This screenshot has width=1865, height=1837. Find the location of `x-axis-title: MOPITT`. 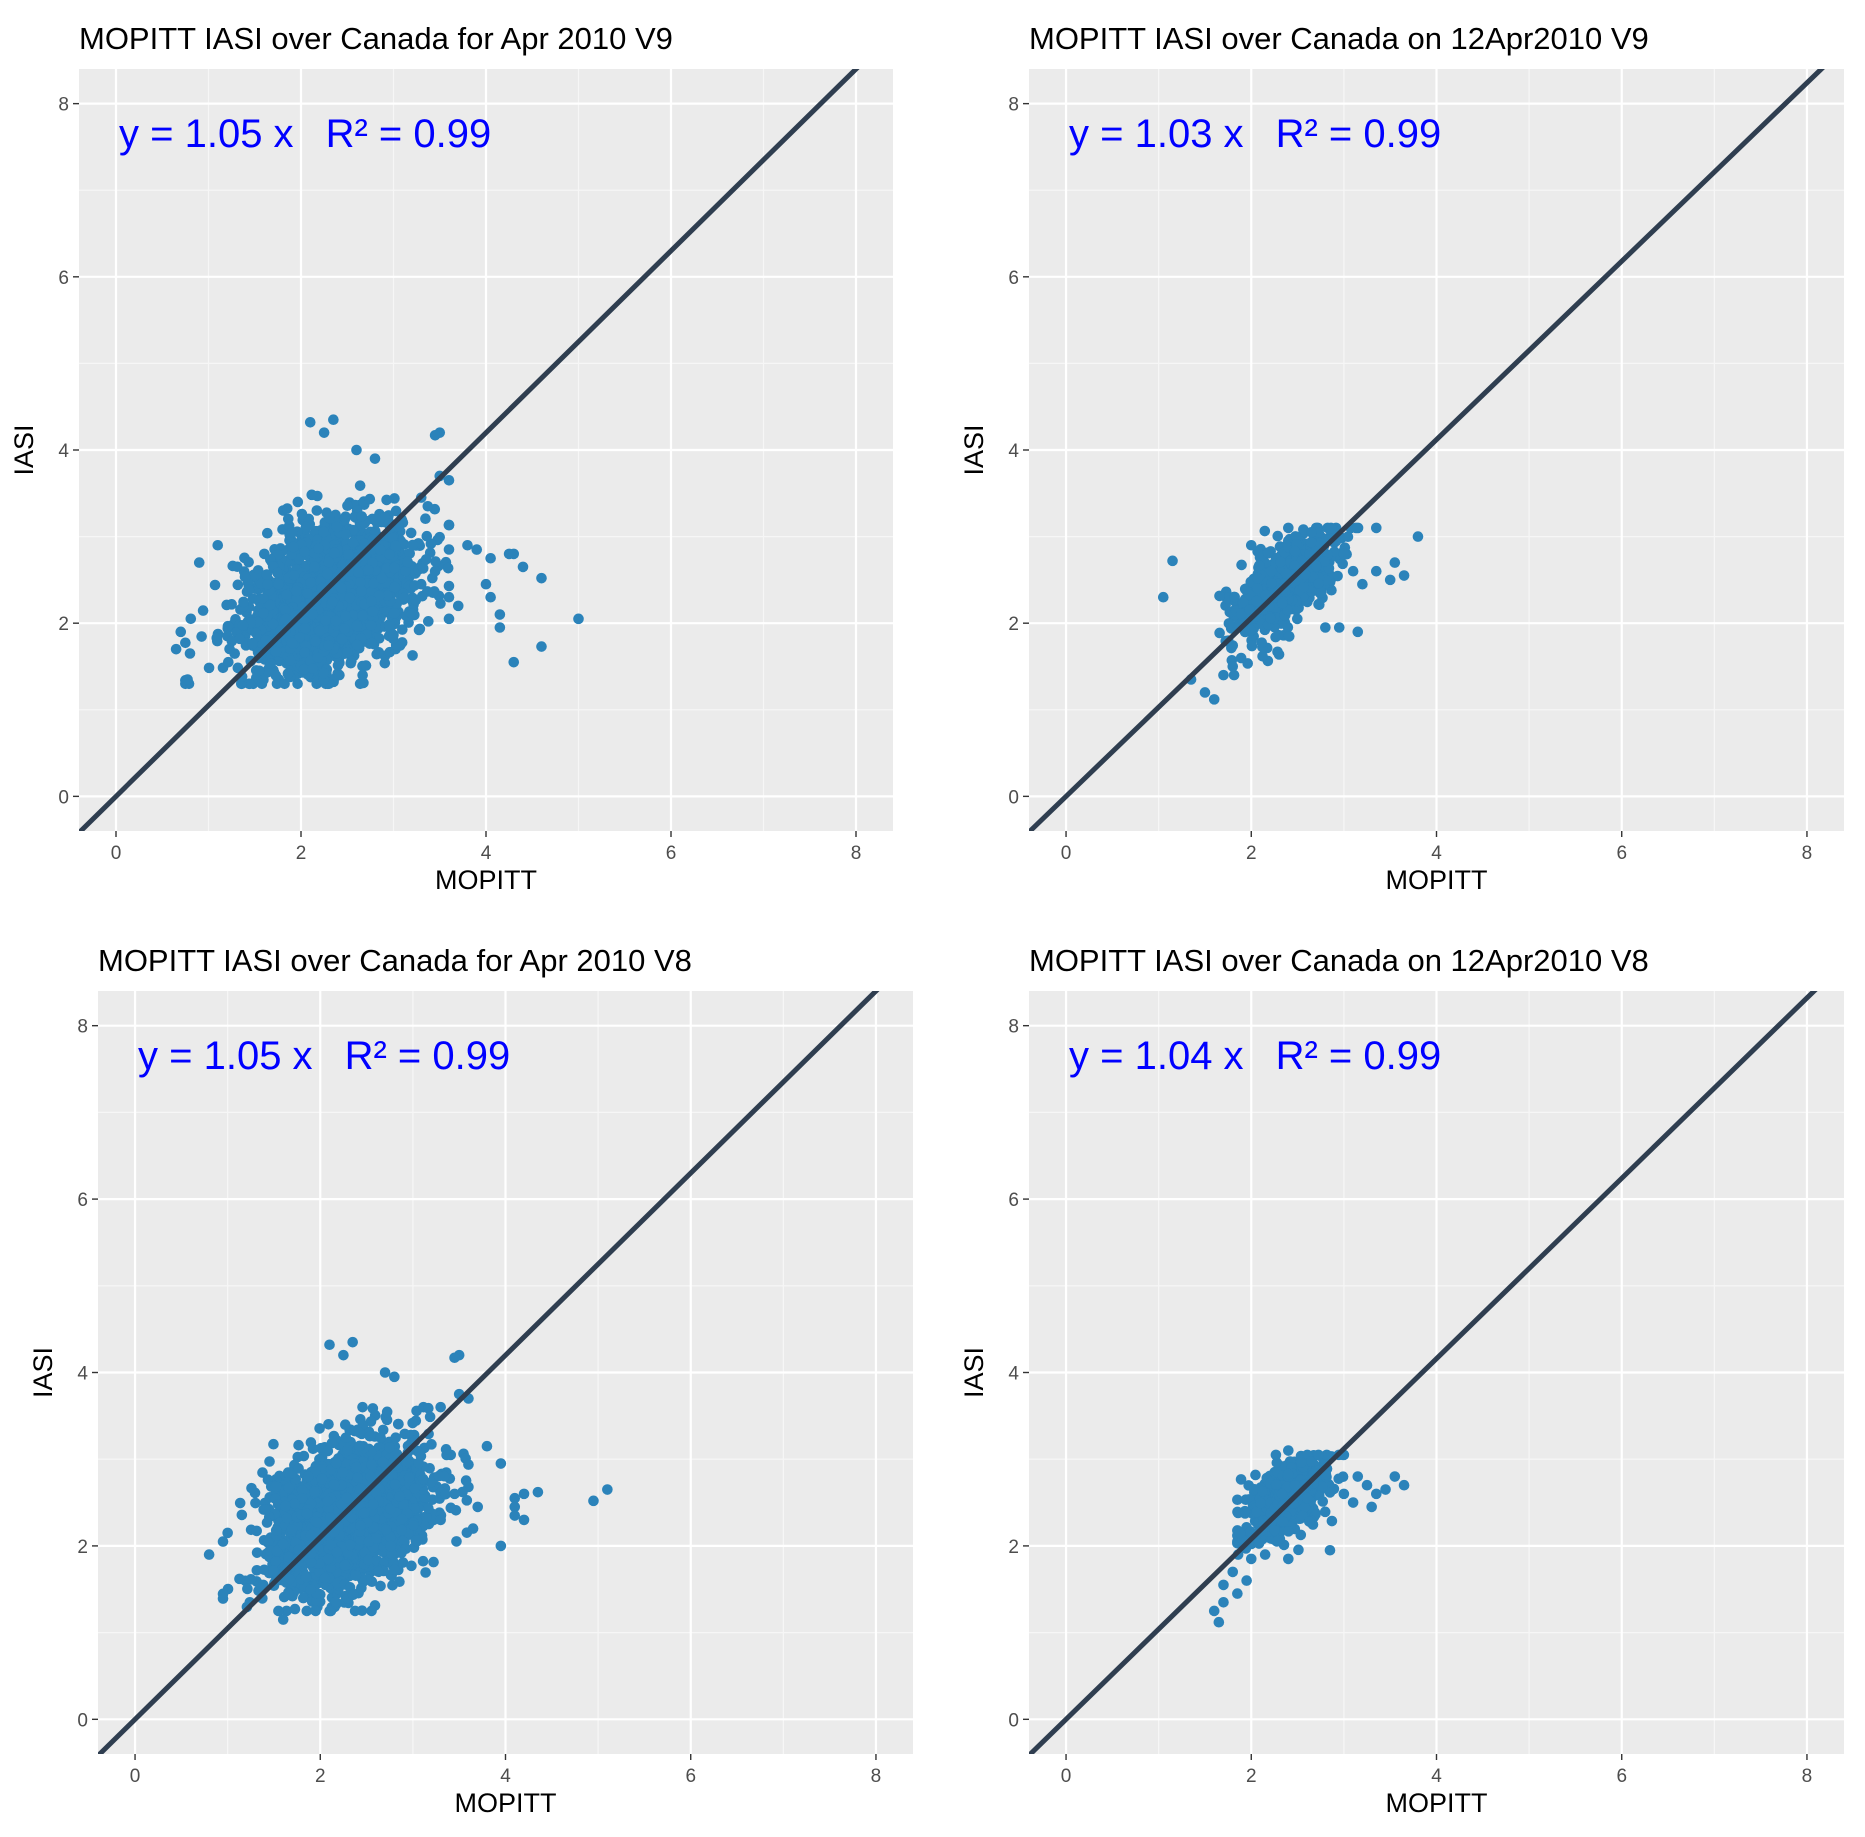

x-axis-title: MOPITT is located at coordinates (1437, 880).